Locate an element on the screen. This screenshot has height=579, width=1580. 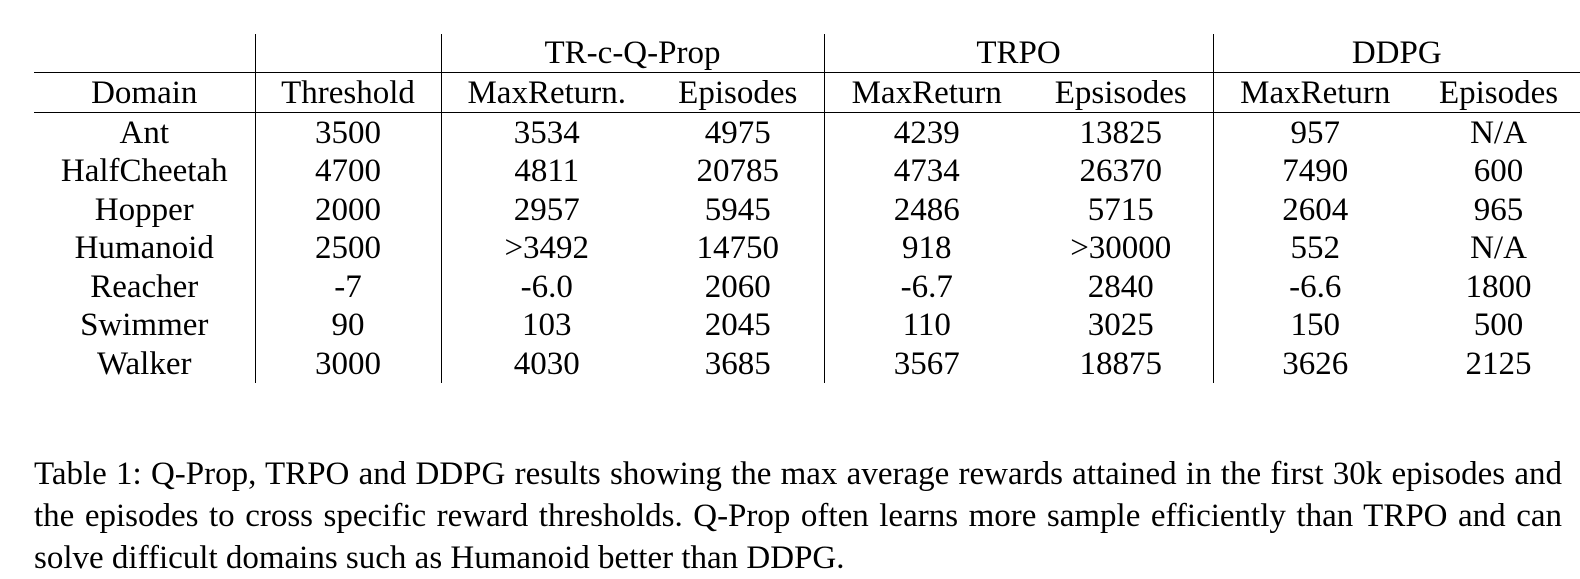
domain-cell: Ant is located at coordinates (144, 132).